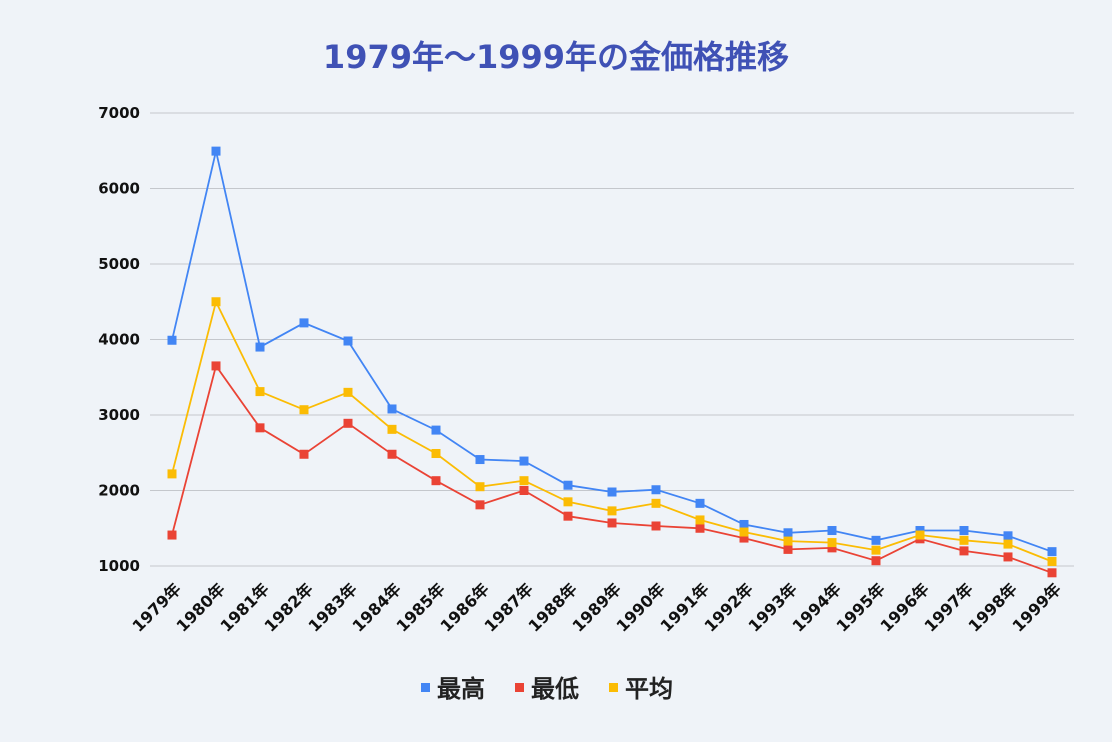 The image size is (1112, 742). I want to click on y-tick-label: 3000, so click(119, 415).